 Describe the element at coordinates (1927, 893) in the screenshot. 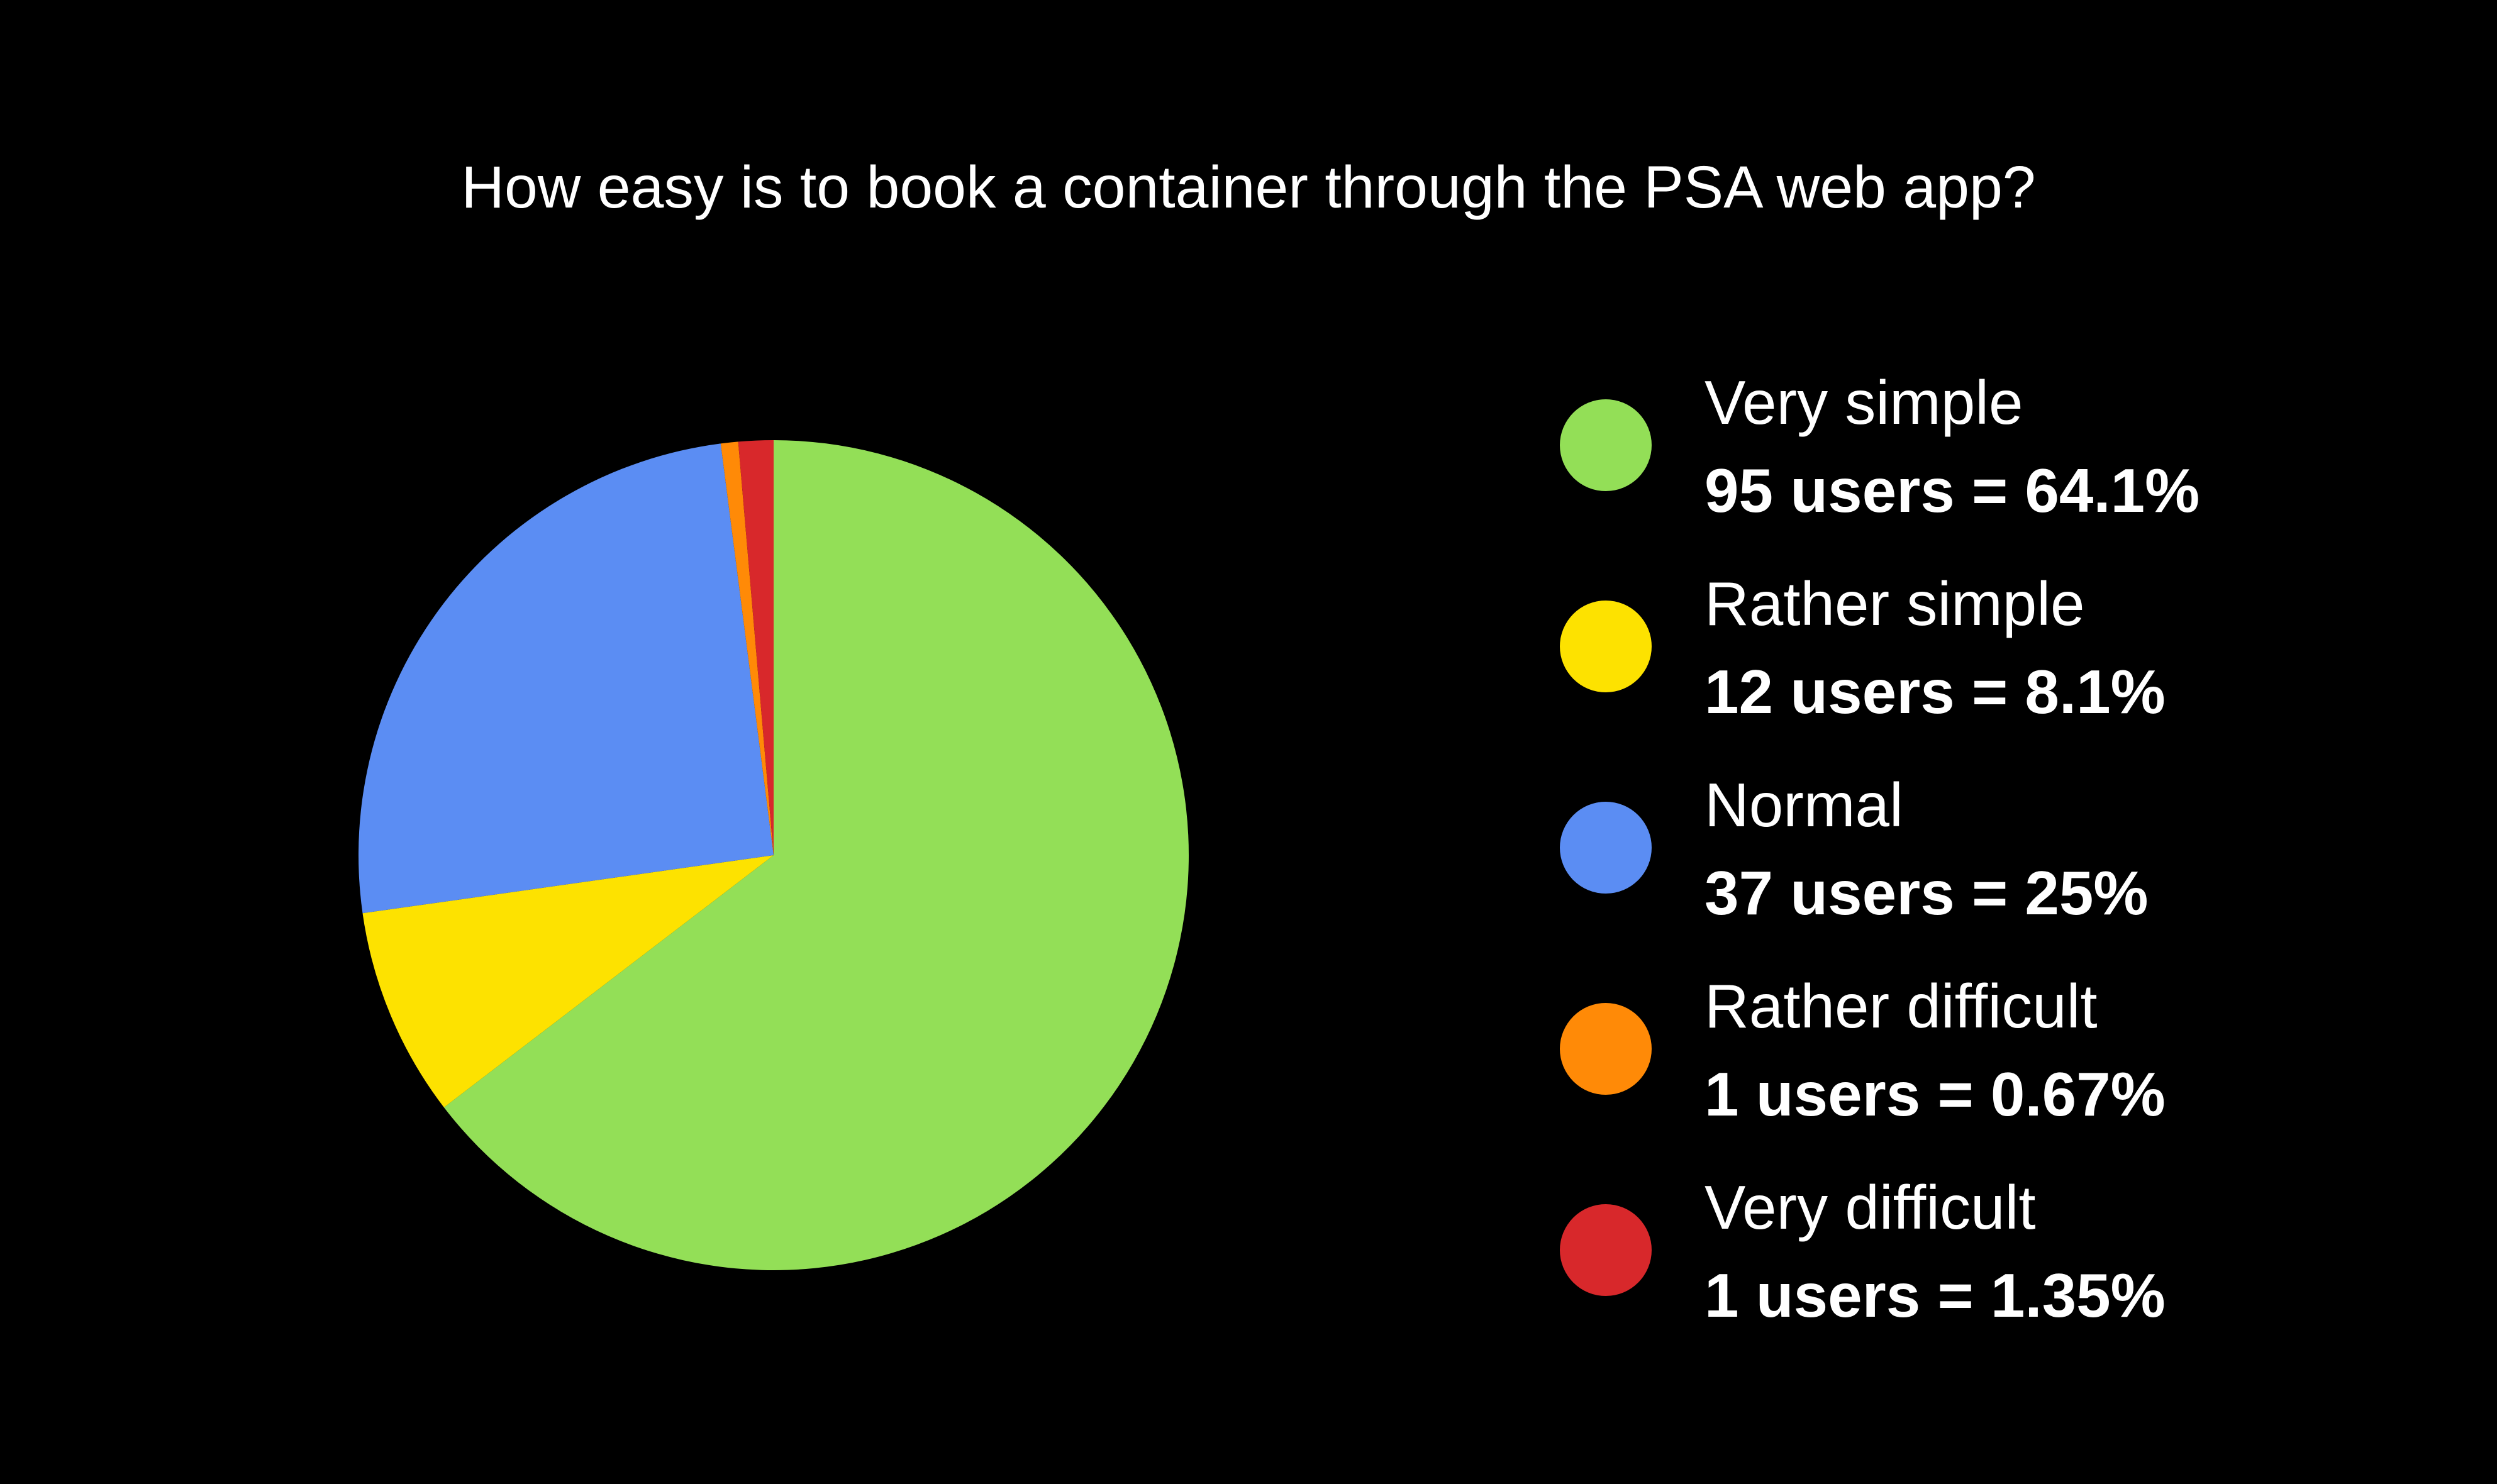

I see `legend-value-normal: 37 users = 25%` at that location.